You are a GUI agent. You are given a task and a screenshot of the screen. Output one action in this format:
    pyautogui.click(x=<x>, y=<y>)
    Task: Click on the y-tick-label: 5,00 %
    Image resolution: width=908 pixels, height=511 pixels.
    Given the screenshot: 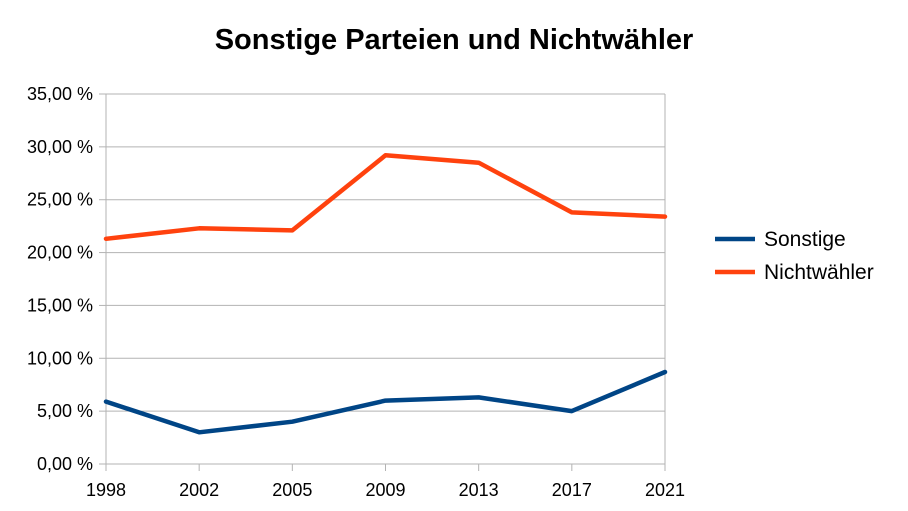 What is the action you would take?
    pyautogui.click(x=65, y=411)
    